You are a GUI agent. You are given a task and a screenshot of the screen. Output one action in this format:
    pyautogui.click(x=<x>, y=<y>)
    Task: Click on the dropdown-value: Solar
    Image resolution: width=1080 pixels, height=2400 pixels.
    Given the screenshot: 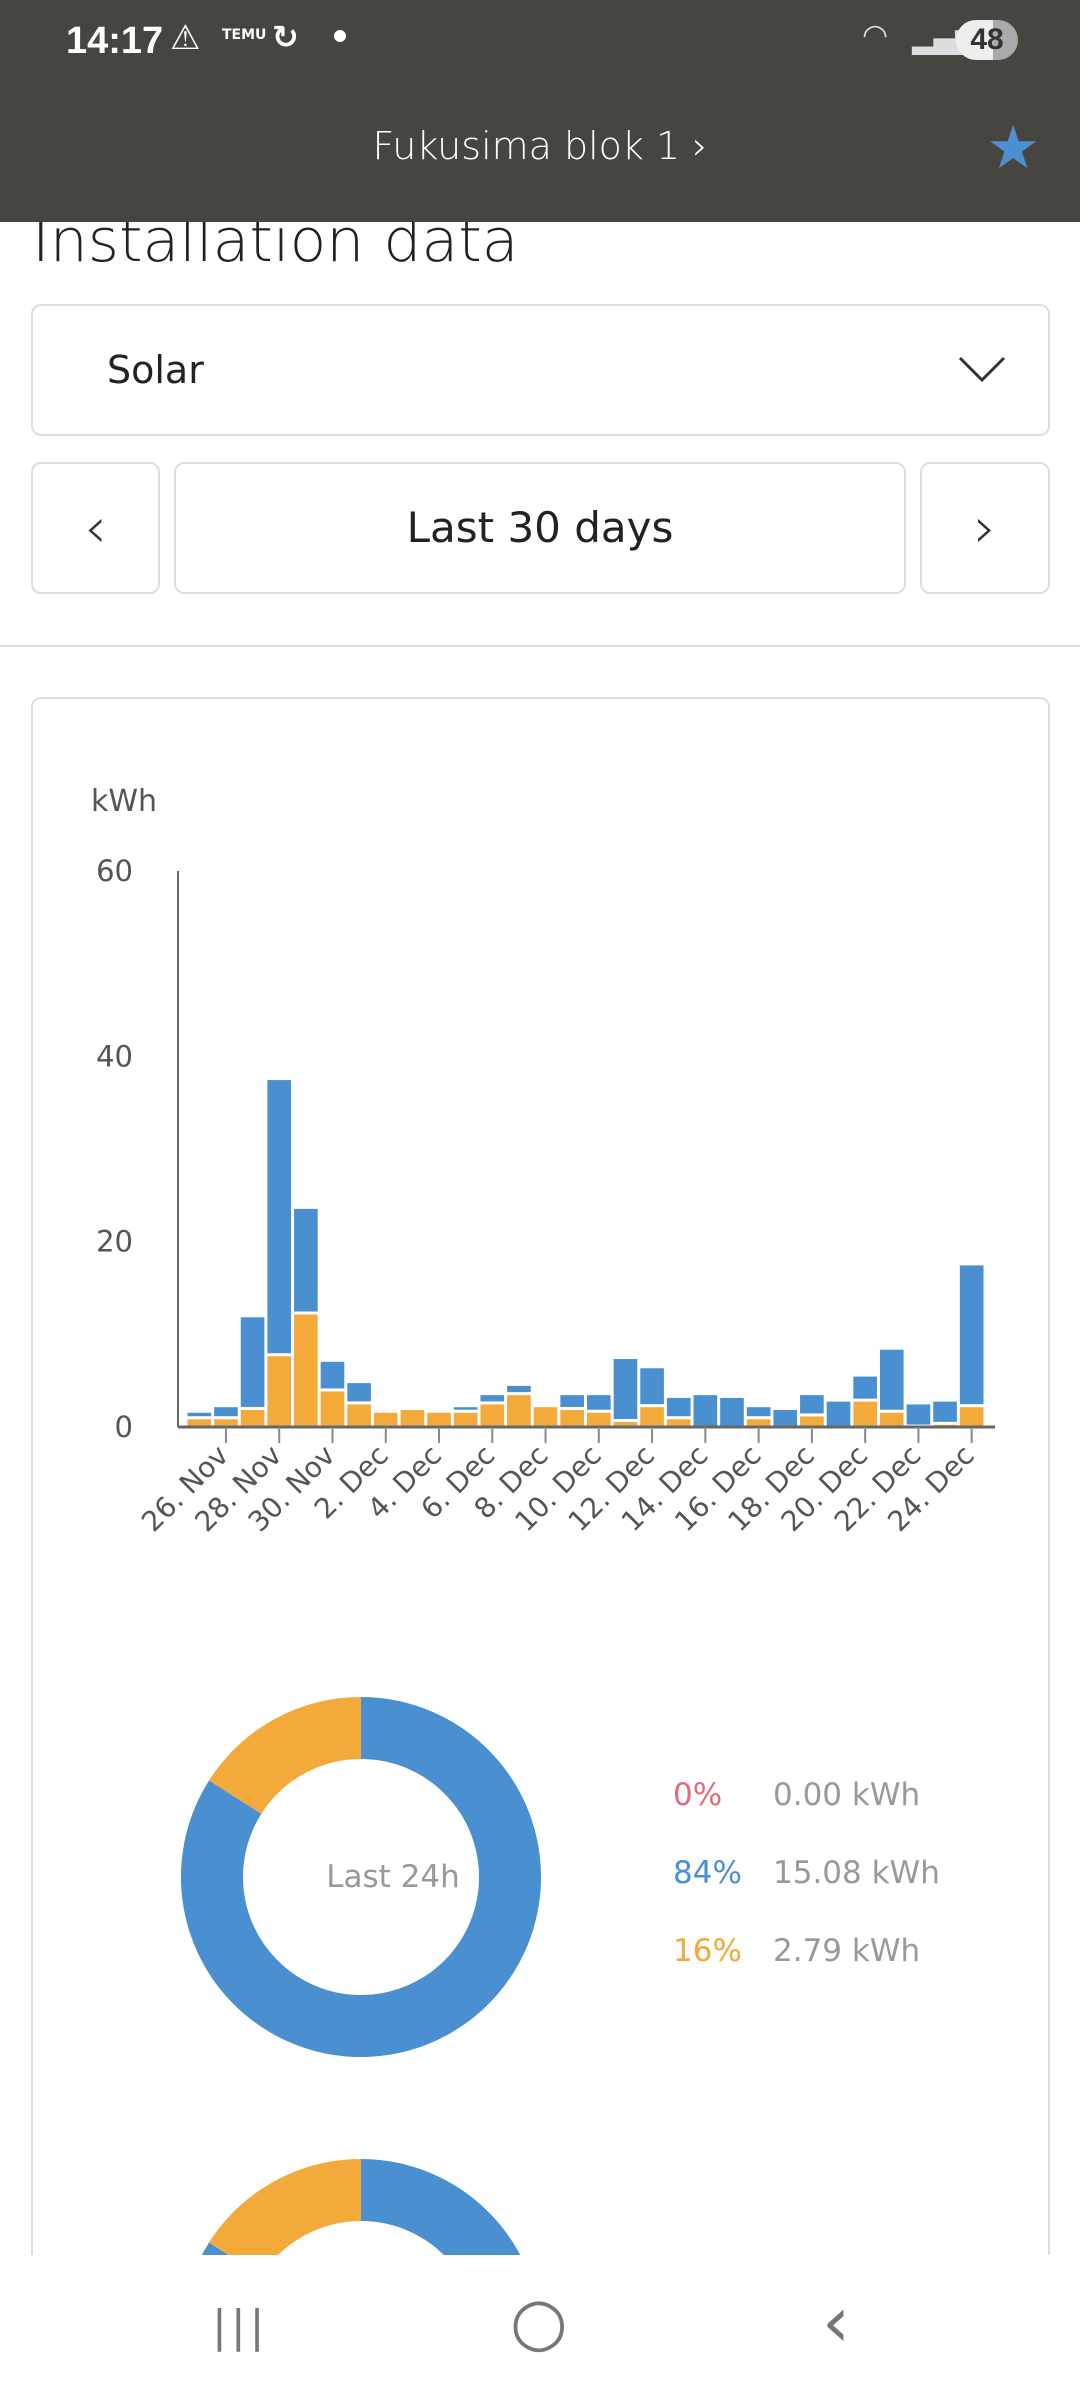 What is the action you would take?
    pyautogui.click(x=155, y=370)
    